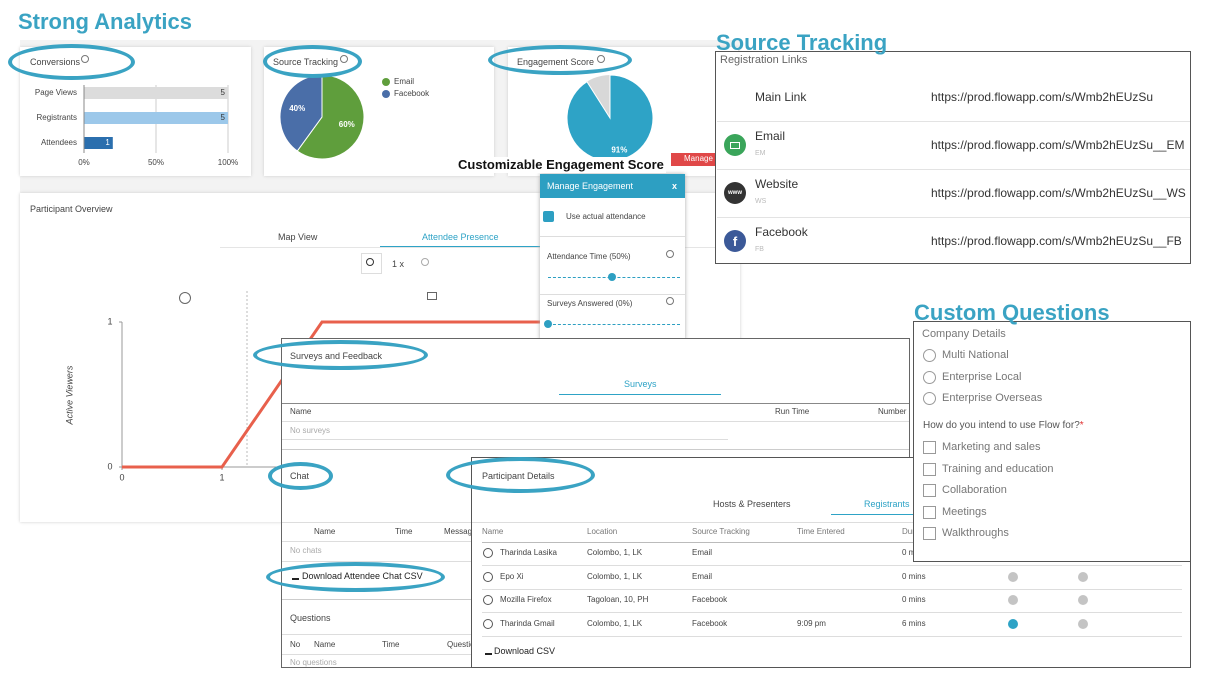 This screenshot has height=684, width=1212. I want to click on tab-underline, so click(640, 394).